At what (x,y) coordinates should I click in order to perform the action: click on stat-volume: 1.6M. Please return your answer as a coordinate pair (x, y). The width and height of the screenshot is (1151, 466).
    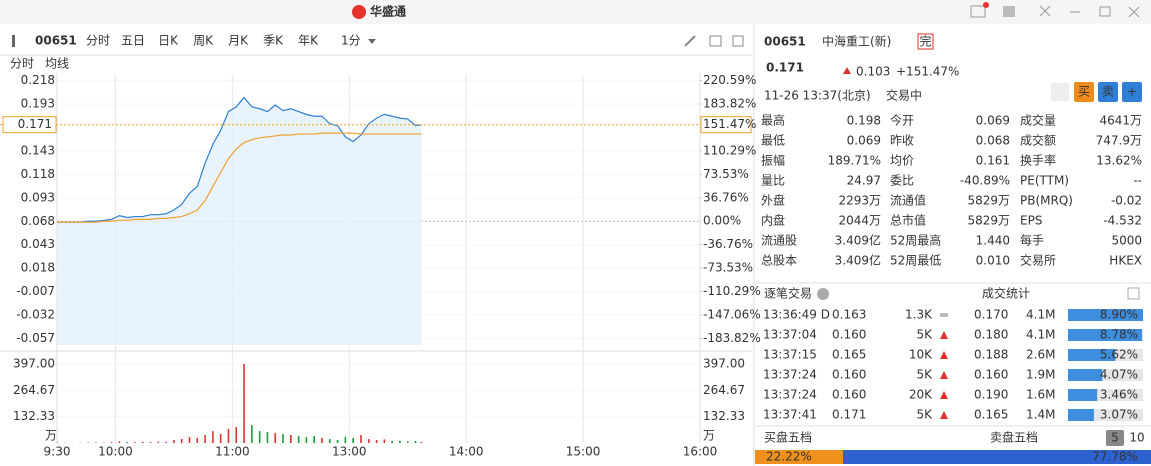
    Looking at the image, I should click on (1040, 395).